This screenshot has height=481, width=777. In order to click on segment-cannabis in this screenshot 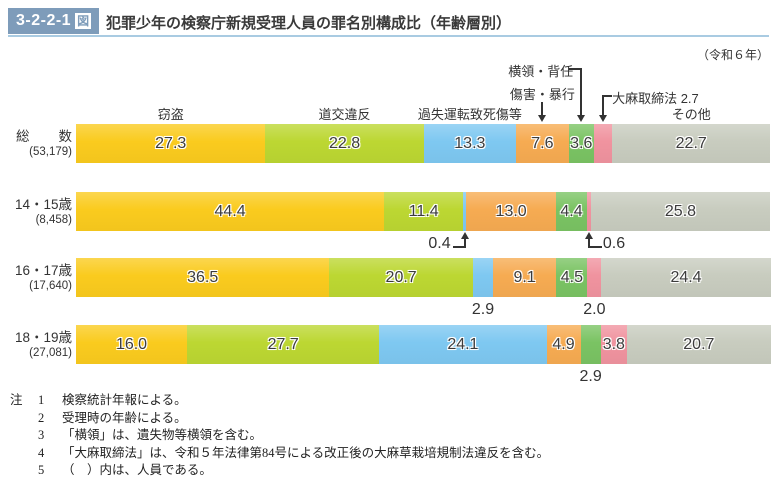, I will do `click(603, 143)`.